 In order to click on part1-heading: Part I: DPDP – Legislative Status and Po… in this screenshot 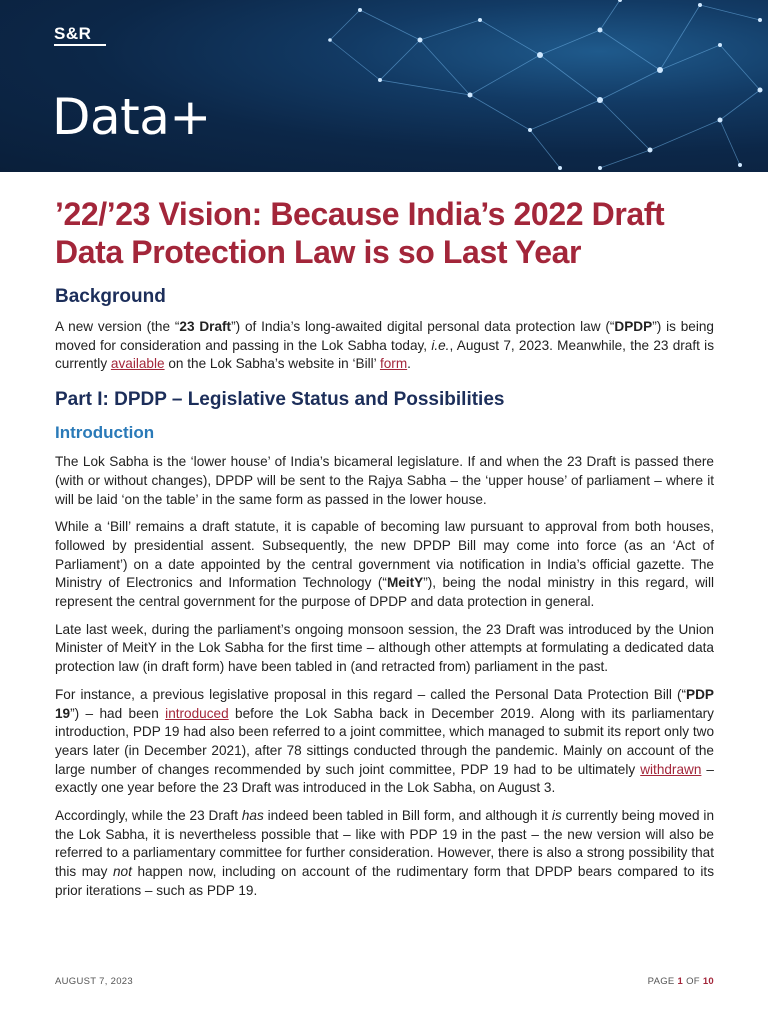, I will do `click(280, 400)`.